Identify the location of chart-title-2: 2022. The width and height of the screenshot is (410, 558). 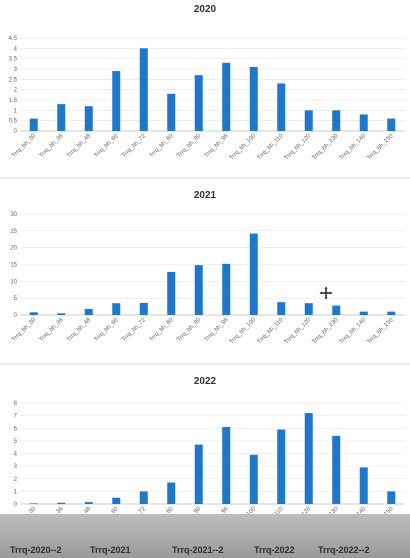
(205, 381).